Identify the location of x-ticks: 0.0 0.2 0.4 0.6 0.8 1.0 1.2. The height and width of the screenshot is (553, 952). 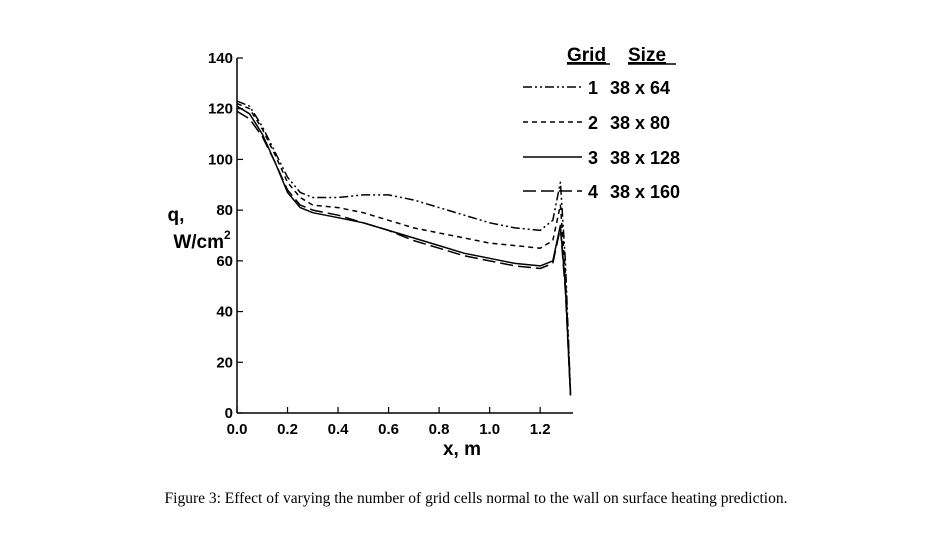
(389, 422).